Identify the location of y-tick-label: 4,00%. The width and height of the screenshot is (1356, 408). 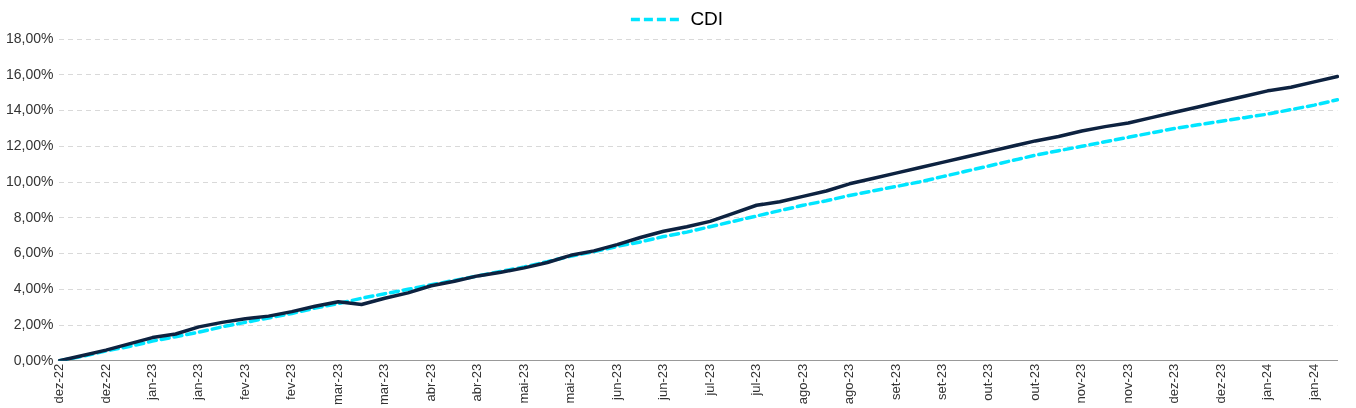
(33, 288).